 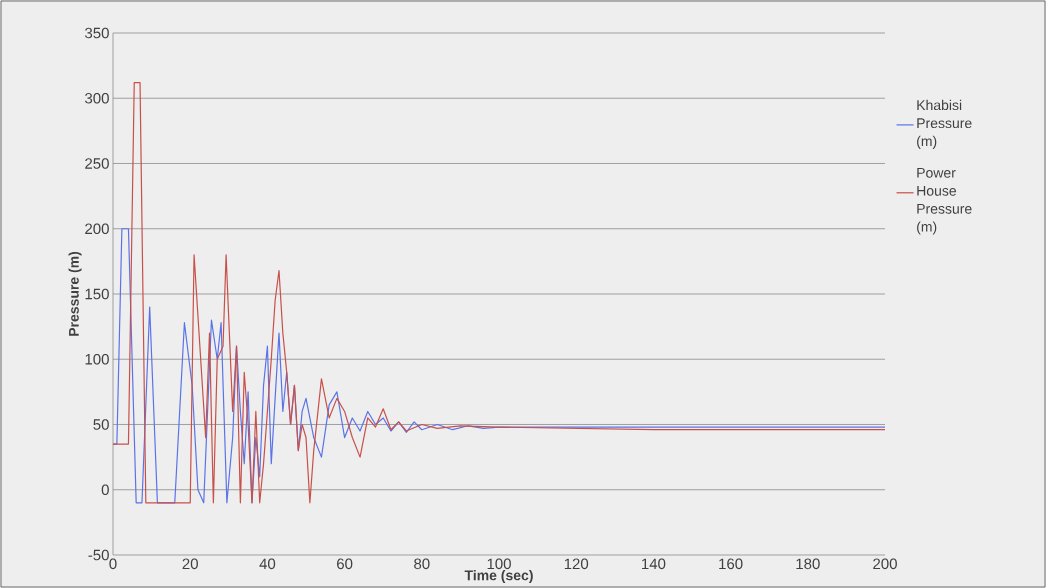 What do you see at coordinates (190, 564) in the screenshot?
I see `x-tick-label: 20` at bounding box center [190, 564].